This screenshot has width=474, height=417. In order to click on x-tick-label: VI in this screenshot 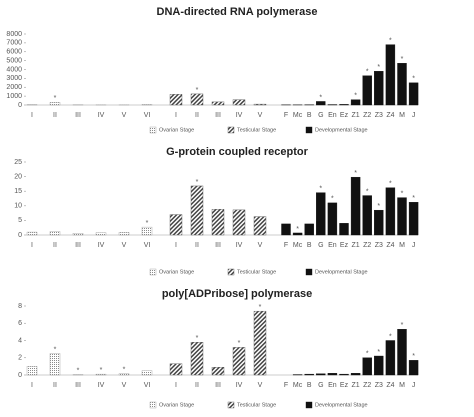, I will do `click(147, 245)`.